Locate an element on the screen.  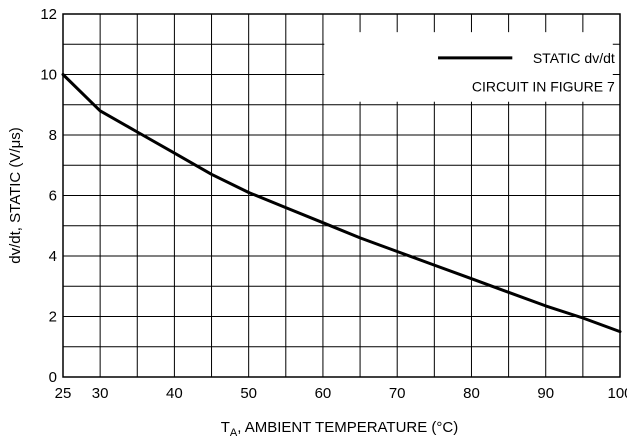
x-axis-title-main: T is located at coordinates (225, 427).